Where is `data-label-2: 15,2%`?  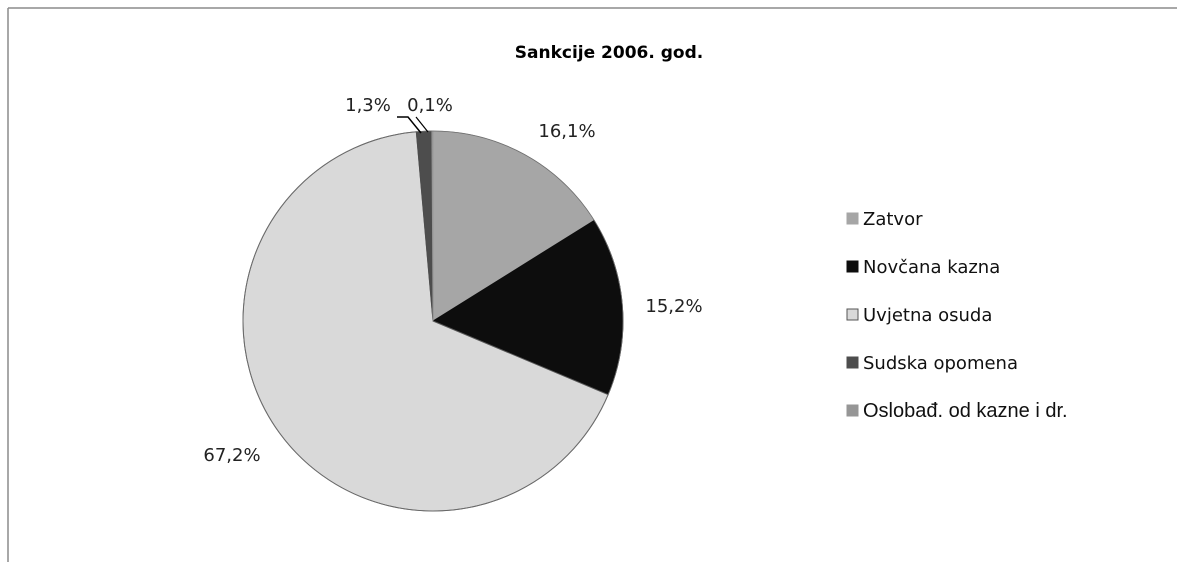 data-label-2: 15,2% is located at coordinates (673, 306).